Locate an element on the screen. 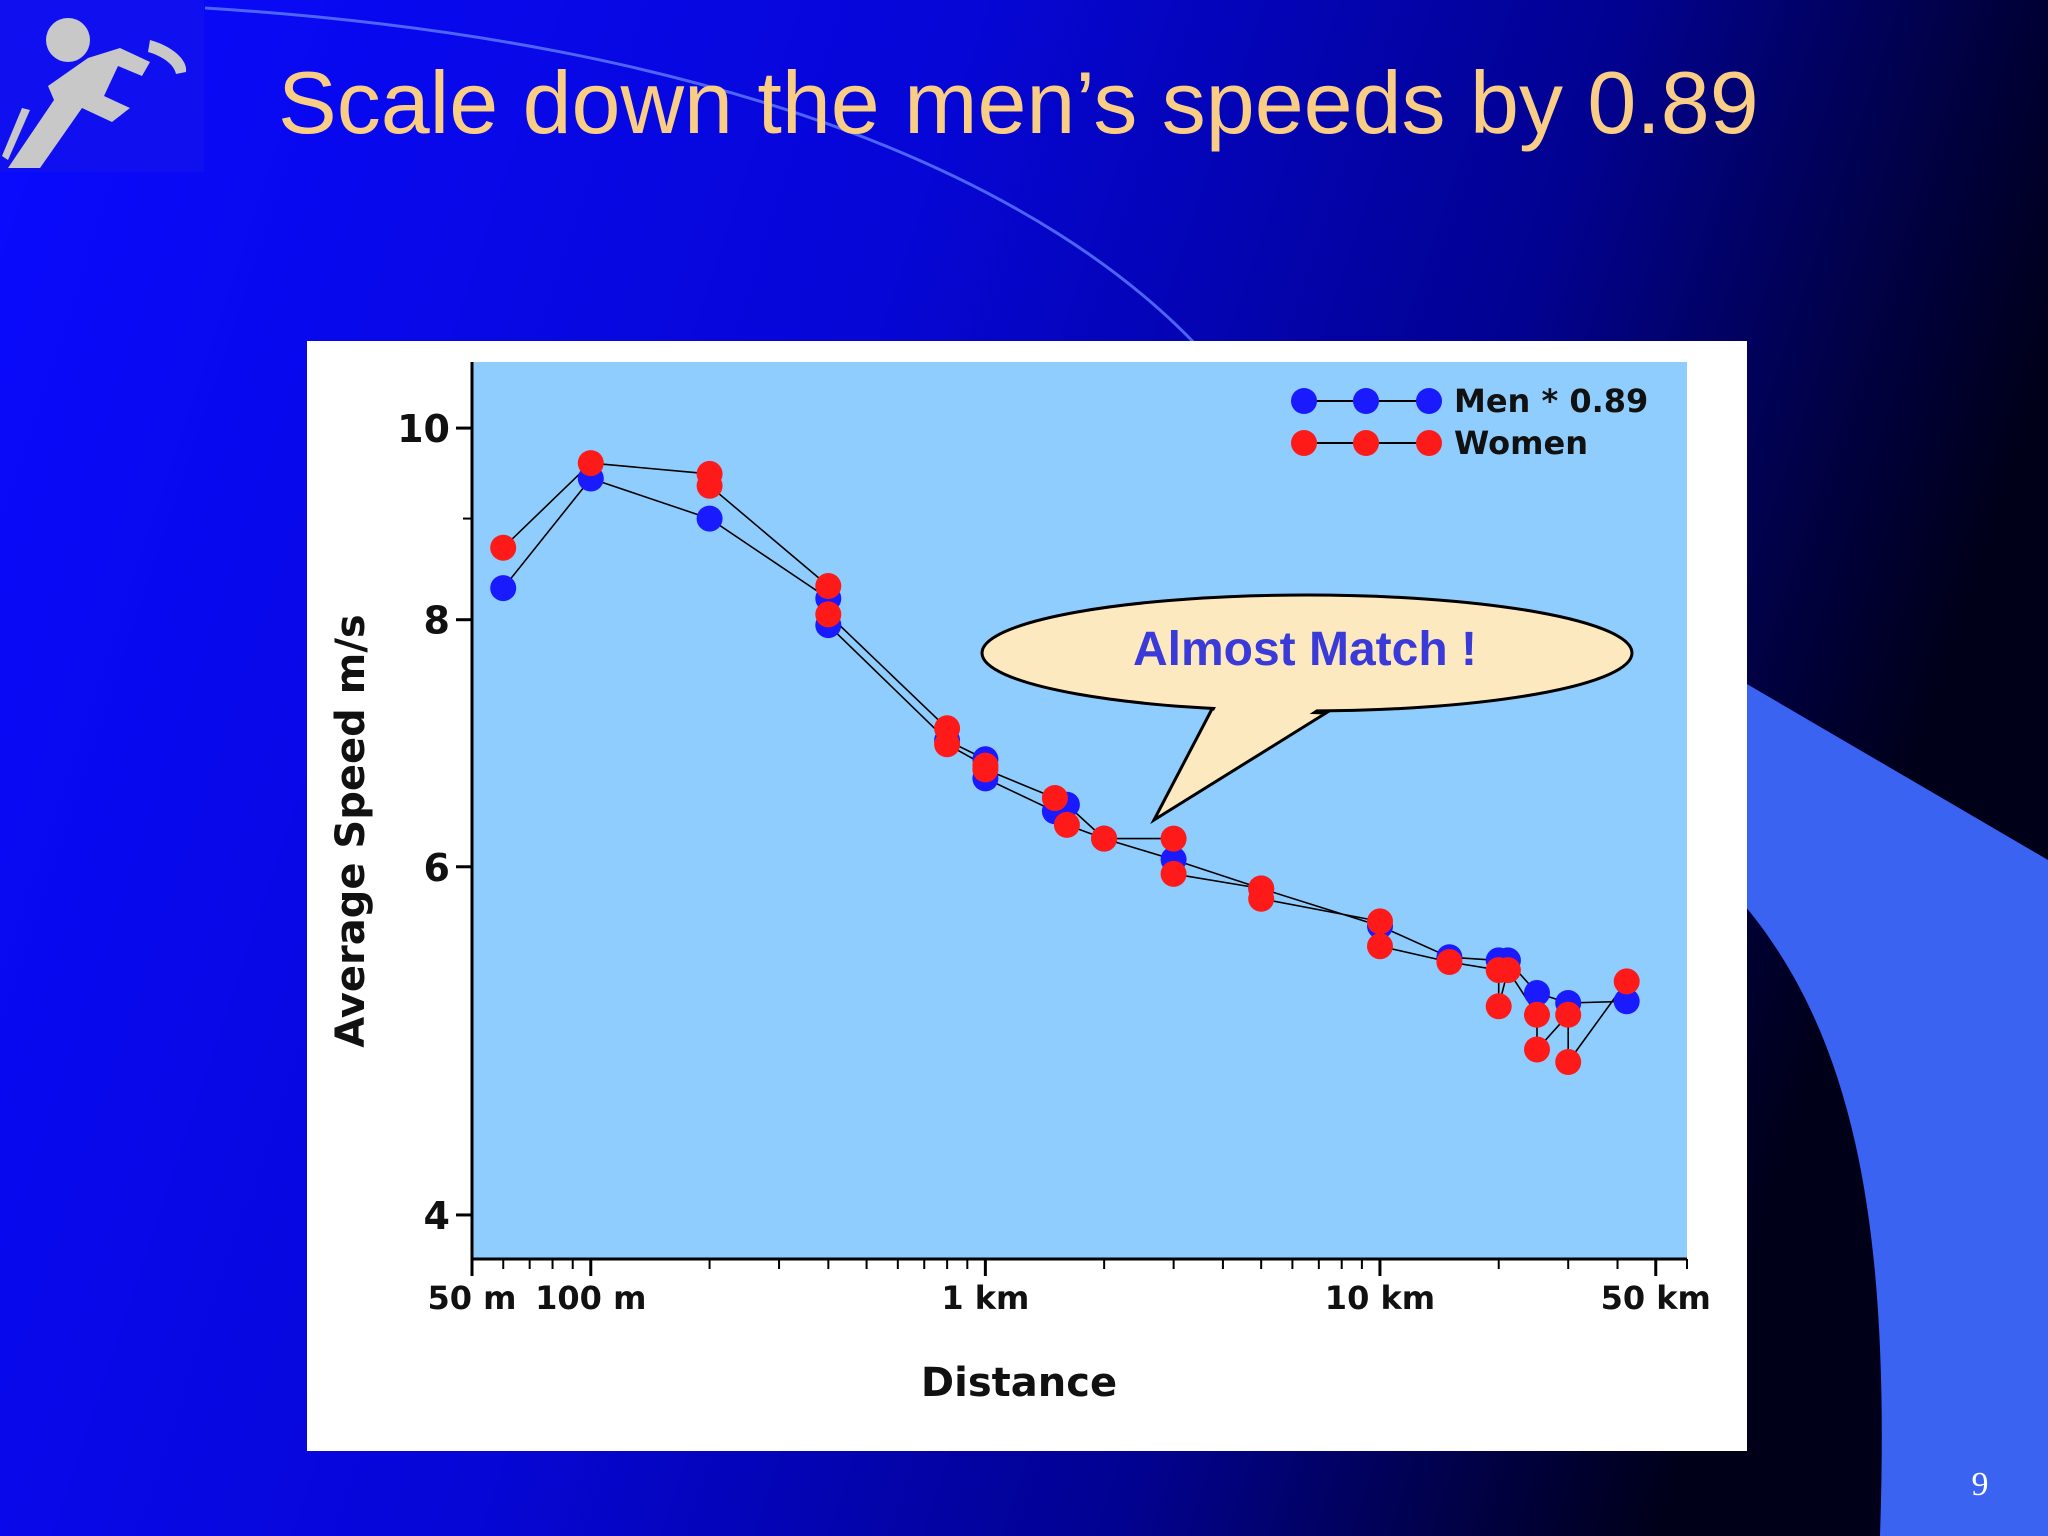  y-tick-label: 6 is located at coordinates (437, 868).